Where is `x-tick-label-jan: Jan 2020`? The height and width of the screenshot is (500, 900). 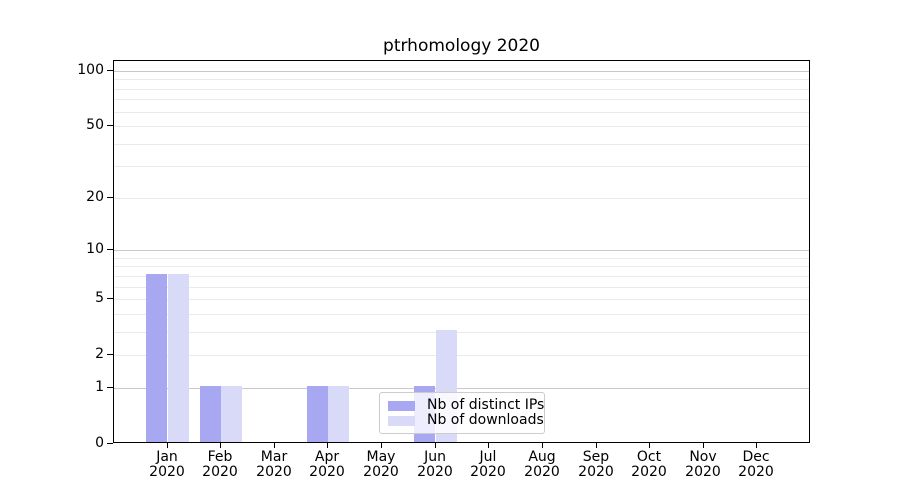 x-tick-label-jan: Jan 2020 is located at coordinates (167, 465).